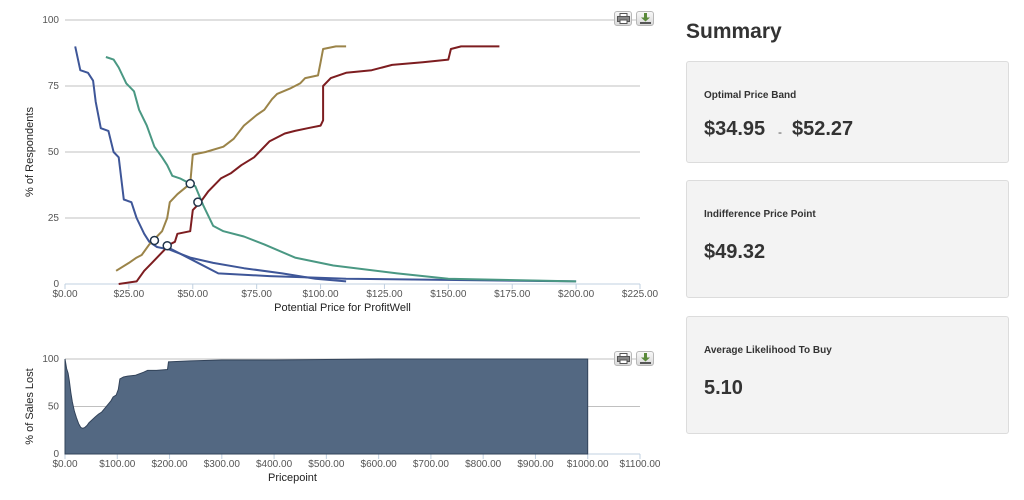  What do you see at coordinates (342, 308) in the screenshot?
I see `x-axis-title: Potential Price for ProfitWell` at bounding box center [342, 308].